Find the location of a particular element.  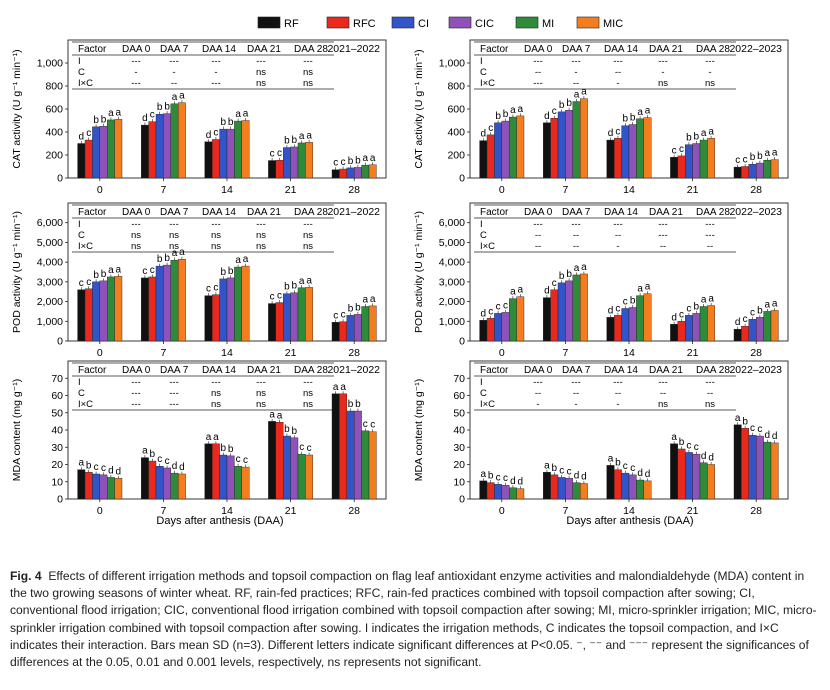

y-tick-label: 2,000 is located at coordinates (452, 302).